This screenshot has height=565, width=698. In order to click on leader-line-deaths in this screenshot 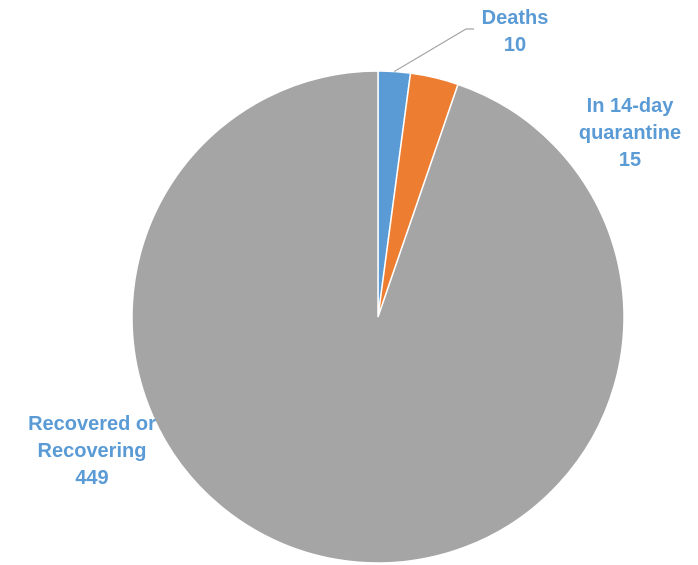, I will do `click(433, 50)`.